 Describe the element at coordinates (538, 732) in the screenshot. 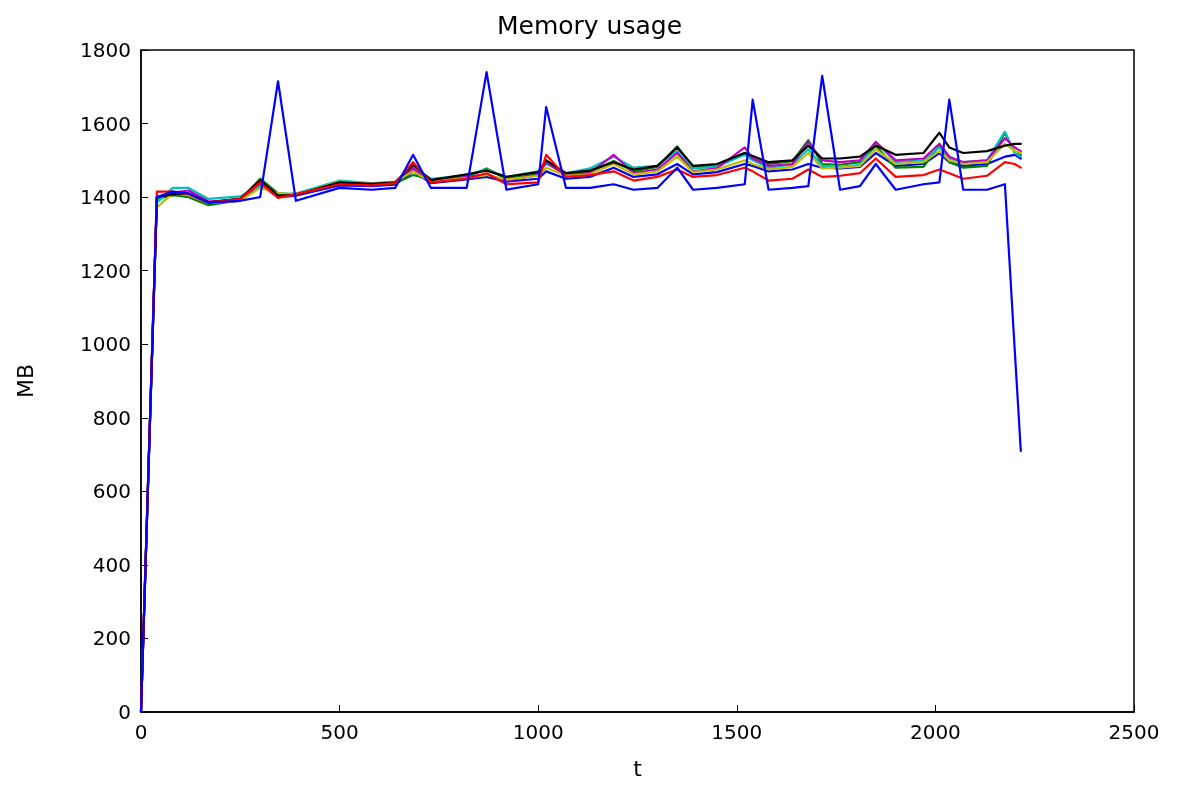

I see `x-tick-label: 1000` at that location.